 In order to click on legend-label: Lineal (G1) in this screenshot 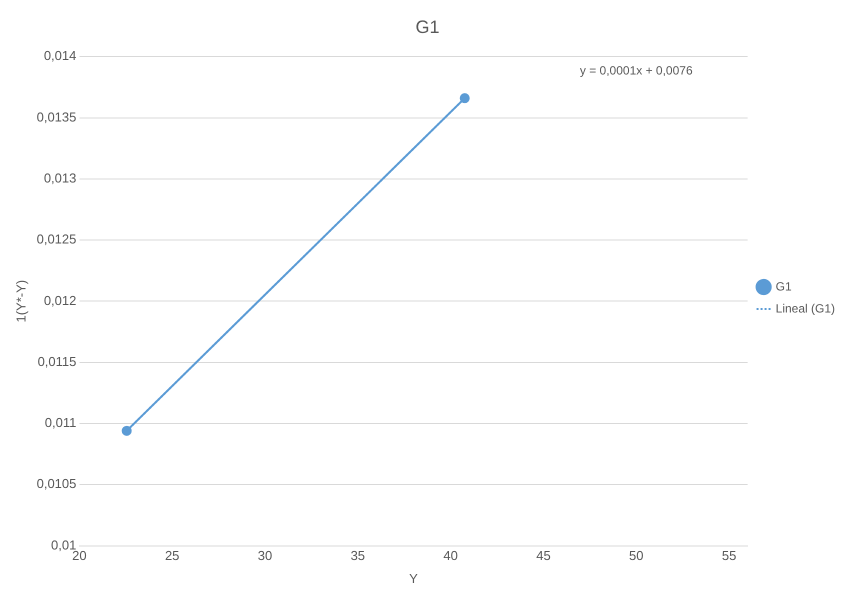, I will do `click(806, 308)`.